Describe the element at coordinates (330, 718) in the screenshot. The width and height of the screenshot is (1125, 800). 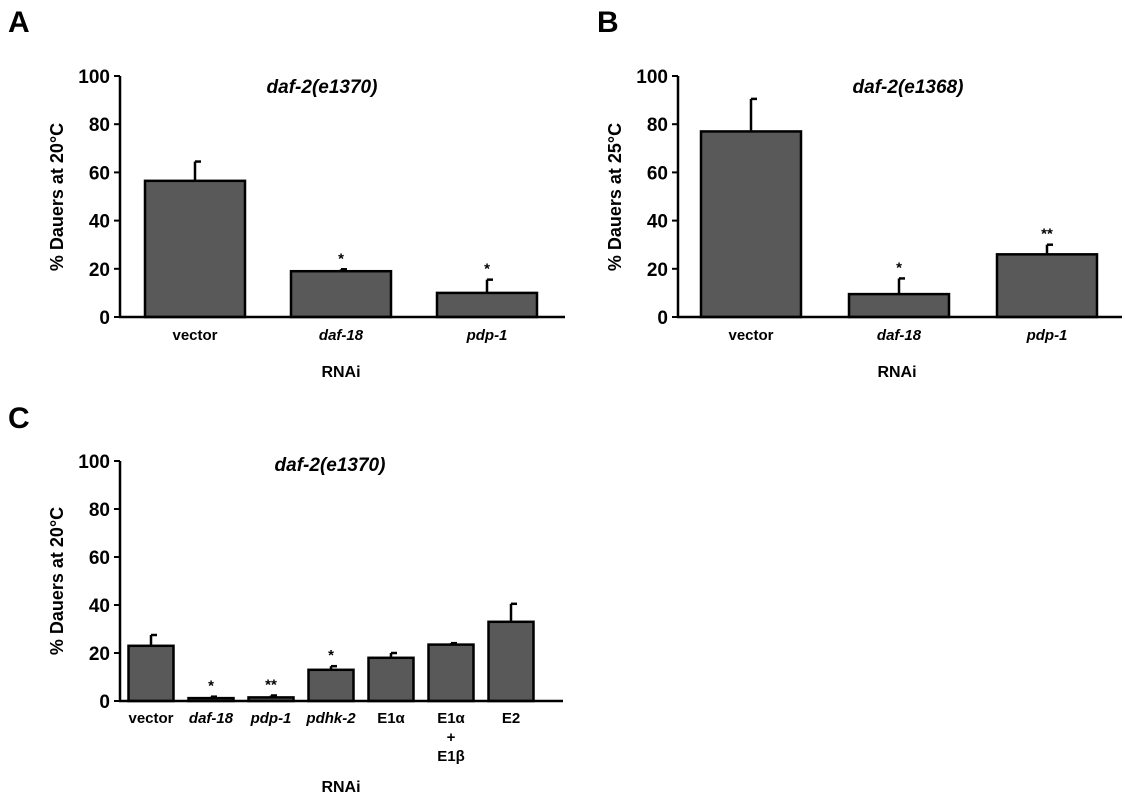
I see `category-label: pdhk-2` at that location.